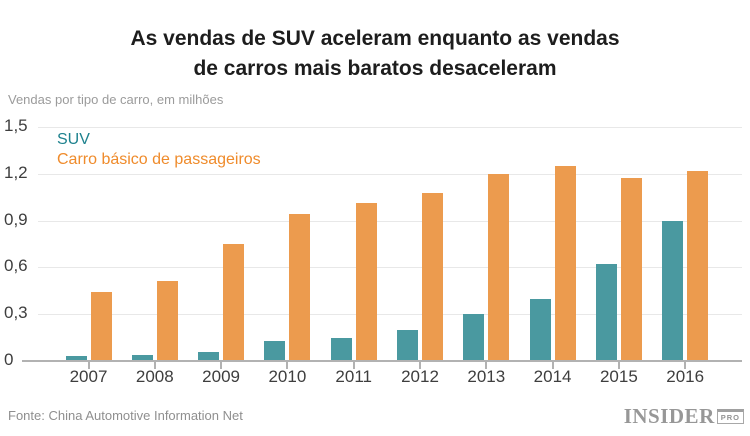 The height and width of the screenshot is (436, 750). I want to click on bar-suv-2009, so click(209, 356).